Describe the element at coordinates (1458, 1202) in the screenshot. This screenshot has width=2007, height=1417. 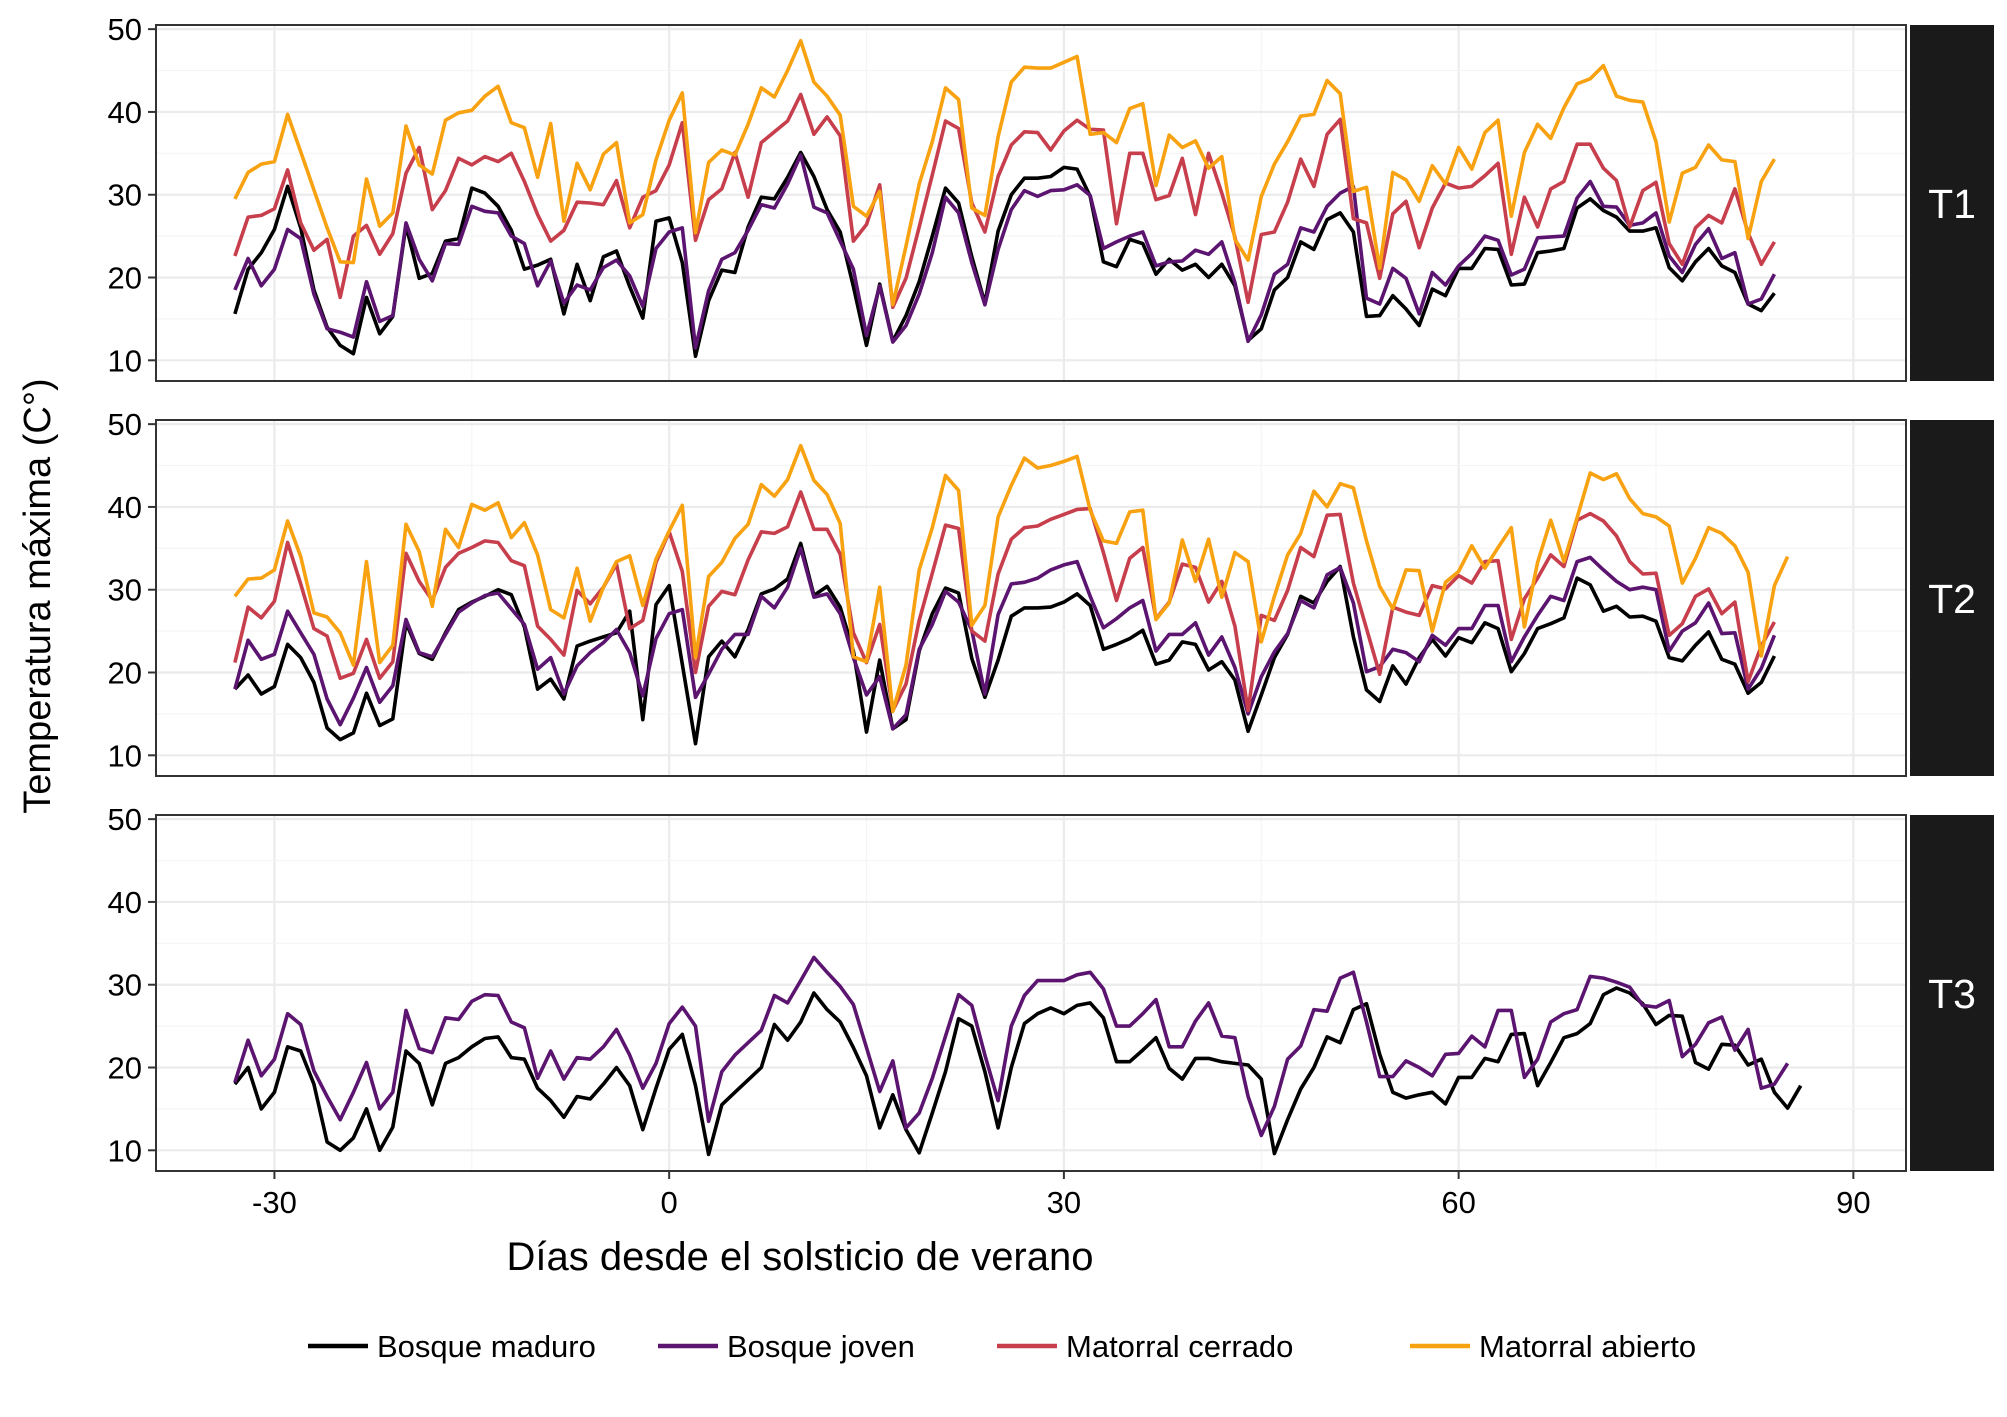
I see `x-tick-label: 60` at that location.